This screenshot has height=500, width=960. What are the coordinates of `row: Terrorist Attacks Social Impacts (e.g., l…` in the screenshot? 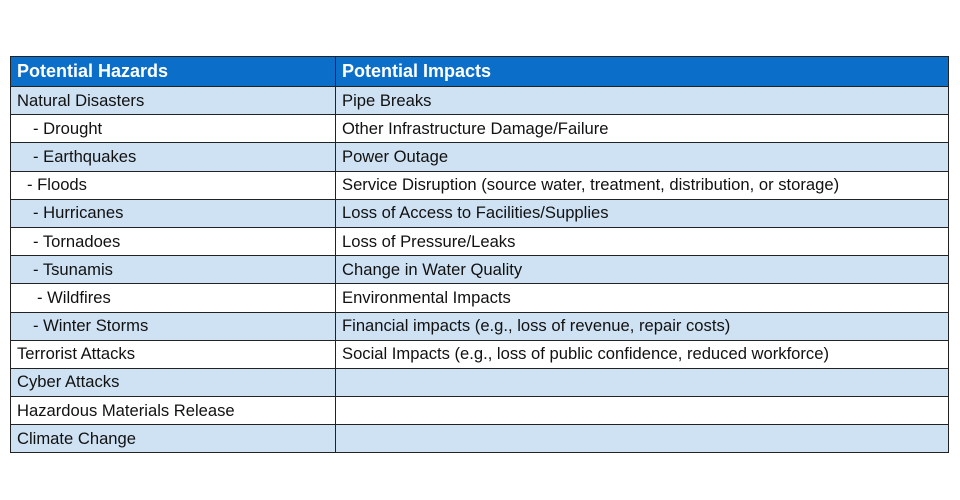 It's located at (479, 354).